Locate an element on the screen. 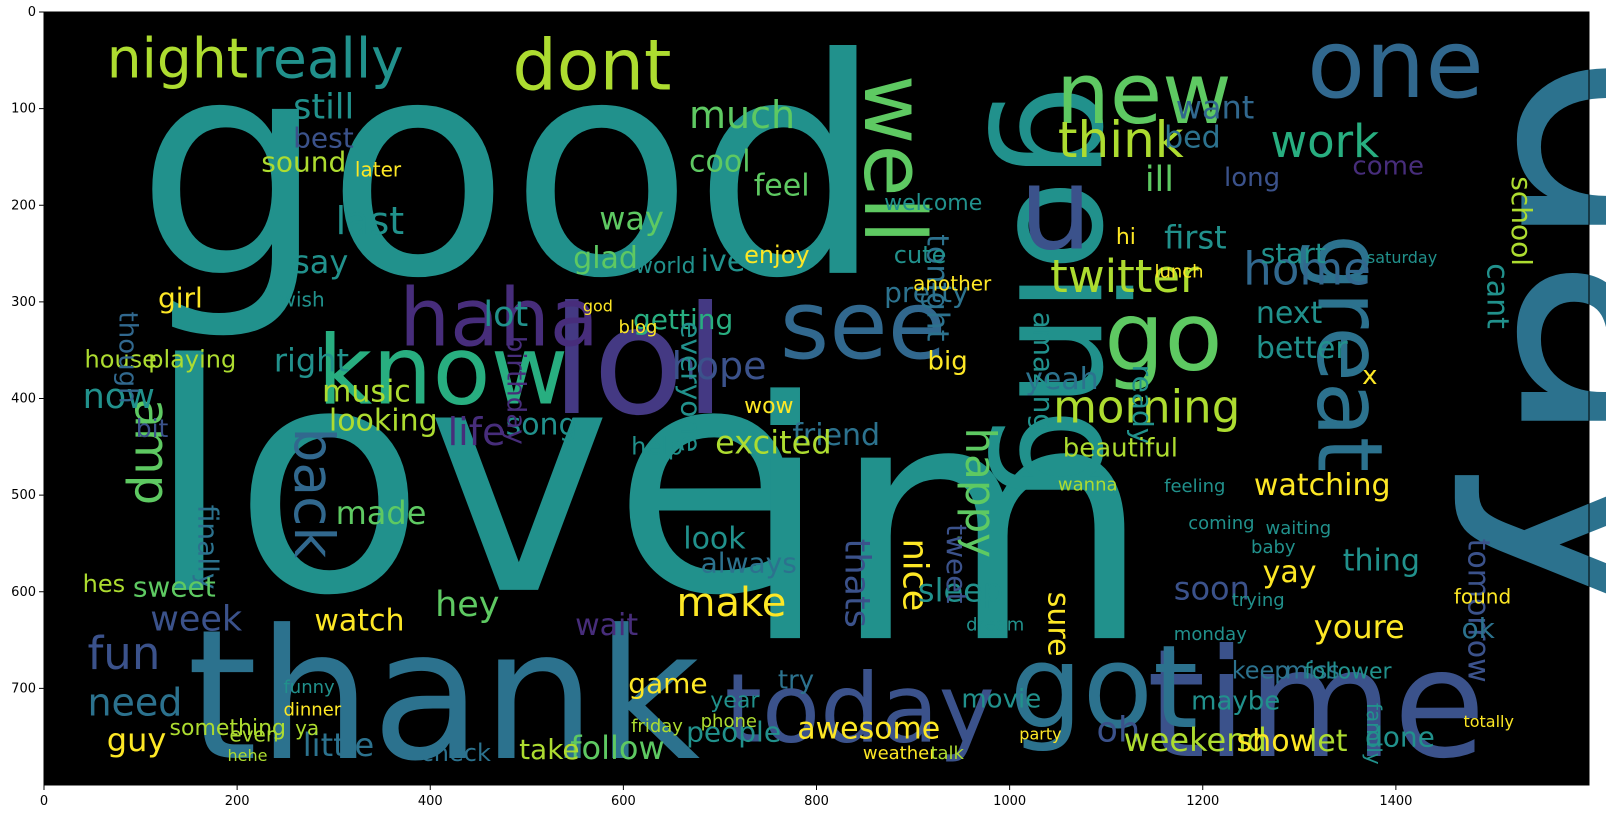 This screenshot has width=1606, height=823. y-tick-label: 200 is located at coordinates (23, 205).